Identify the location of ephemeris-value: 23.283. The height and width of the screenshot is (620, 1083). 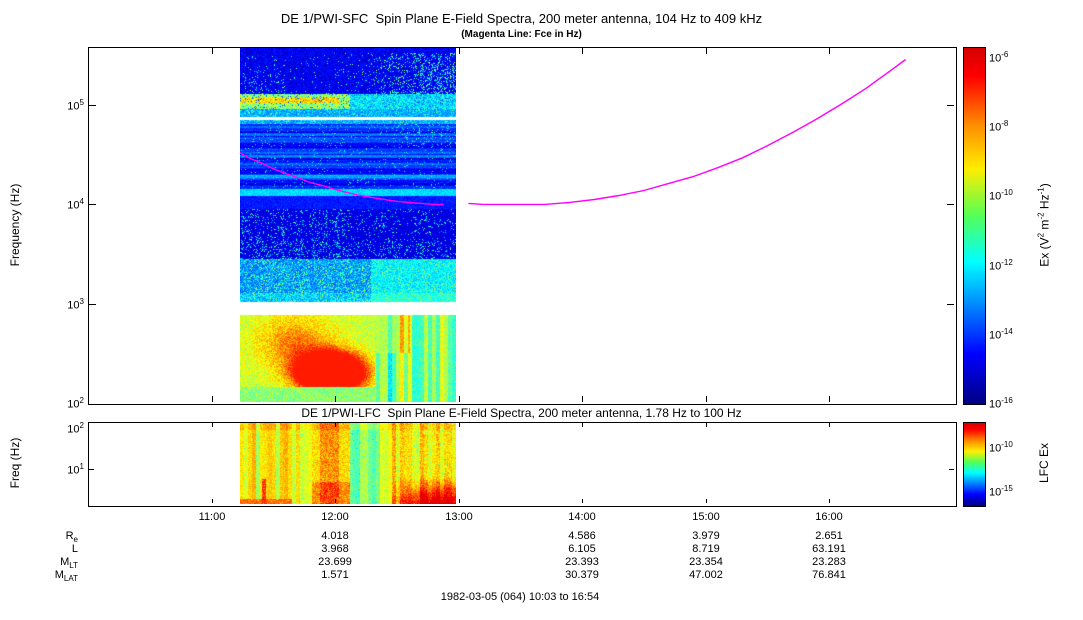
(829, 562).